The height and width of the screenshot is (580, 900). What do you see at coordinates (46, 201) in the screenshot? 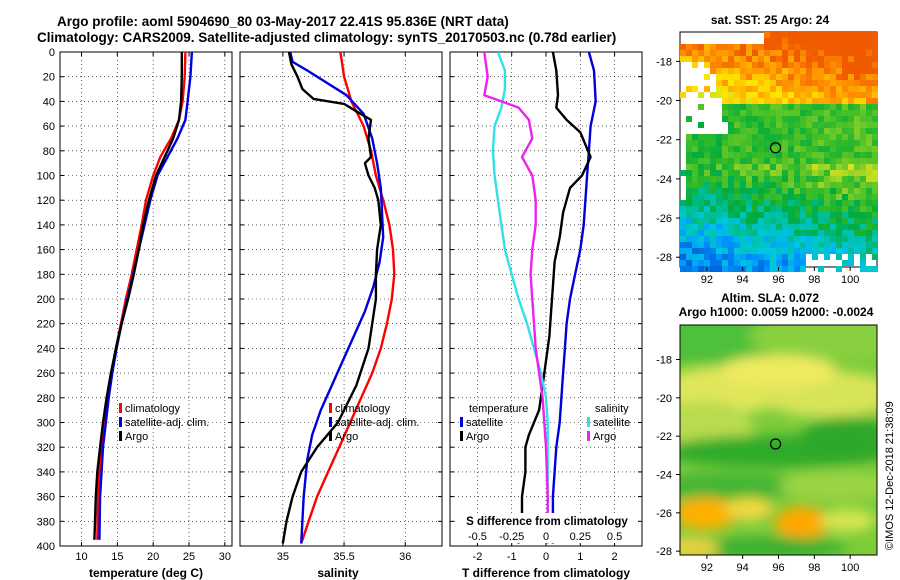
I see `depth-tick-label-120: 120` at bounding box center [46, 201].